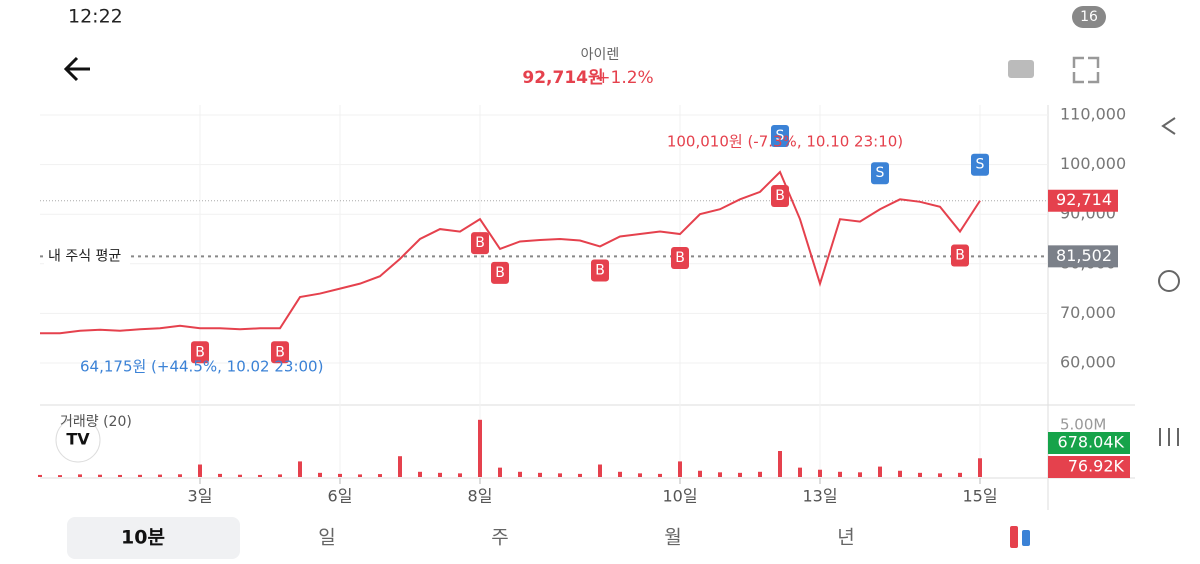 The image size is (1200, 564). What do you see at coordinates (326, 538) in the screenshot?
I see `period-tab: 일` at bounding box center [326, 538].